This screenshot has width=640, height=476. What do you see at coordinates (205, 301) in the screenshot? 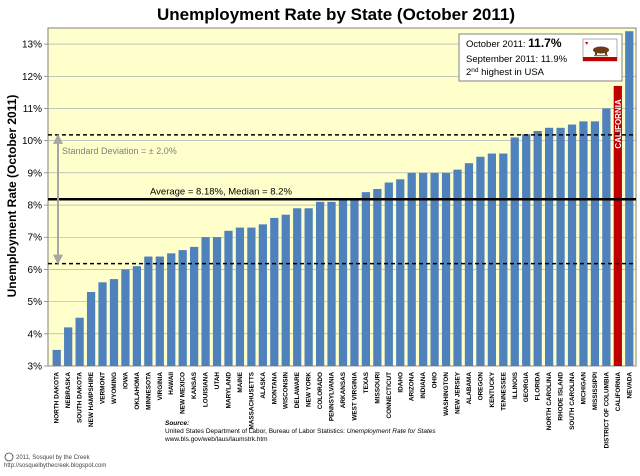
I see `bar-louisiana` at bounding box center [205, 301].